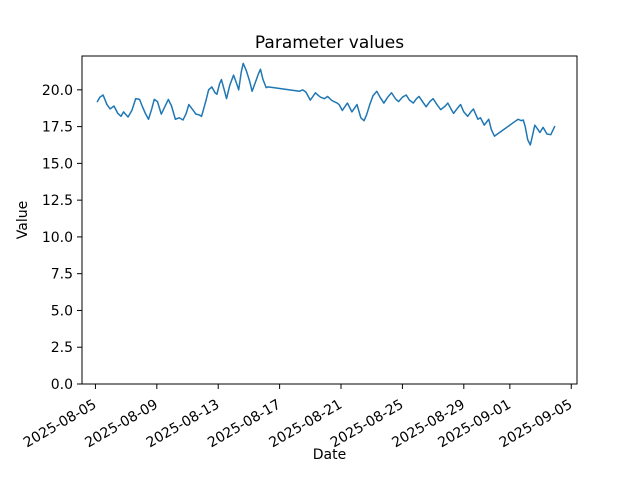 The height and width of the screenshot is (480, 640). I want to click on y-tick-label: 5.0, so click(62, 311).